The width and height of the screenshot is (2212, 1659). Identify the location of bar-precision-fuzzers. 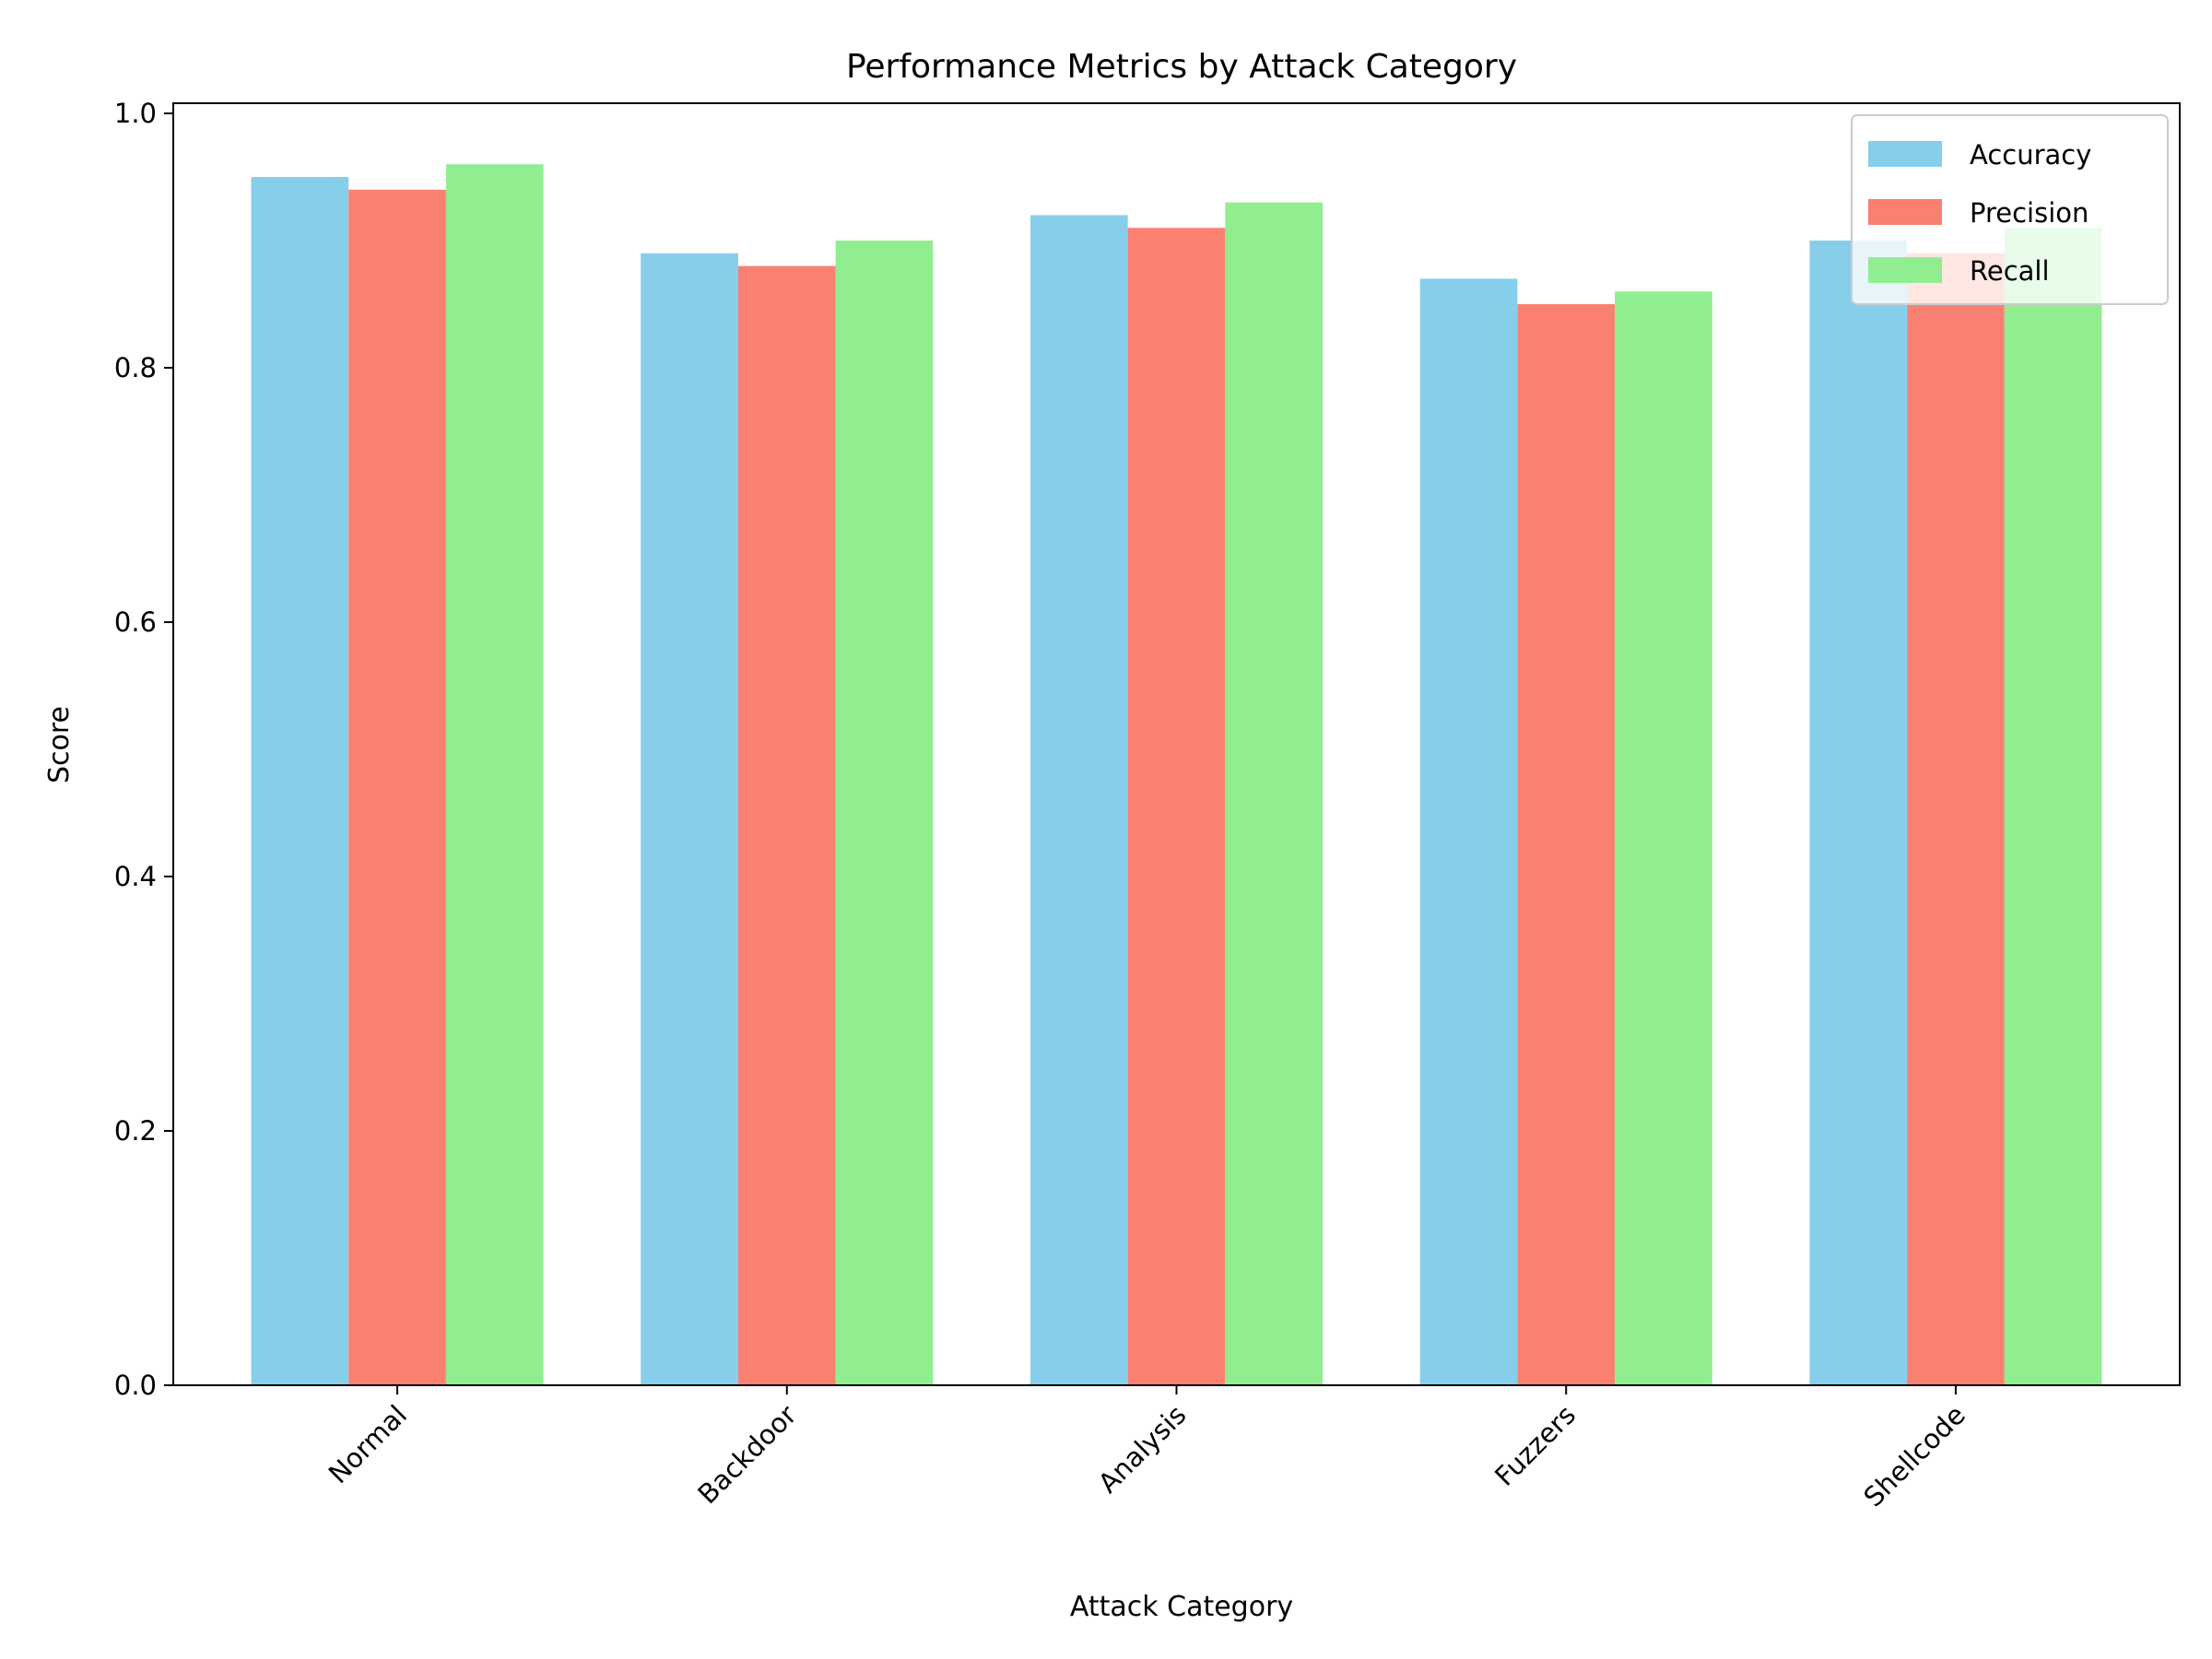
(1566, 845).